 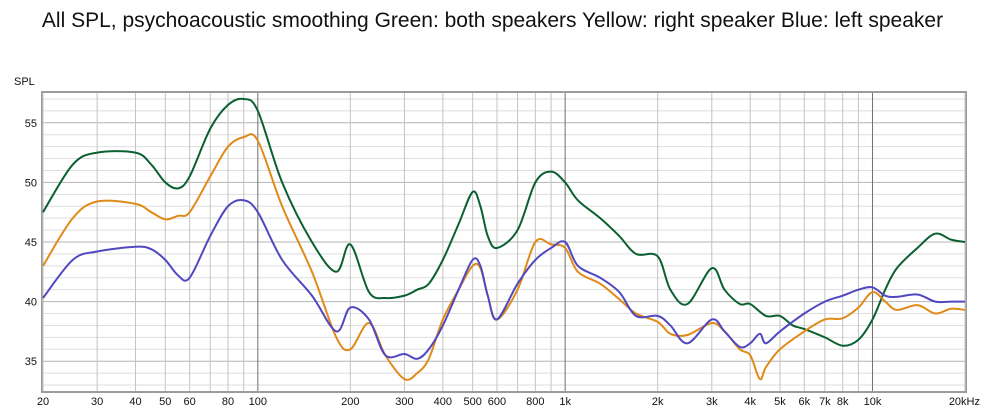 I want to click on x-tick-label: 10k, so click(x=873, y=402).